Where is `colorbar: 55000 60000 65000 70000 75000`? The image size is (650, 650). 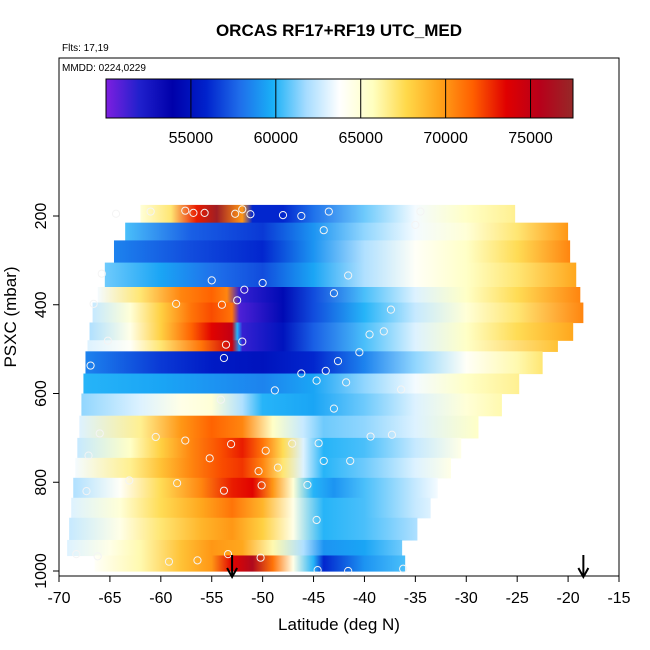
colorbar: 55000 60000 65000 70000 75000 is located at coordinates (339, 112).